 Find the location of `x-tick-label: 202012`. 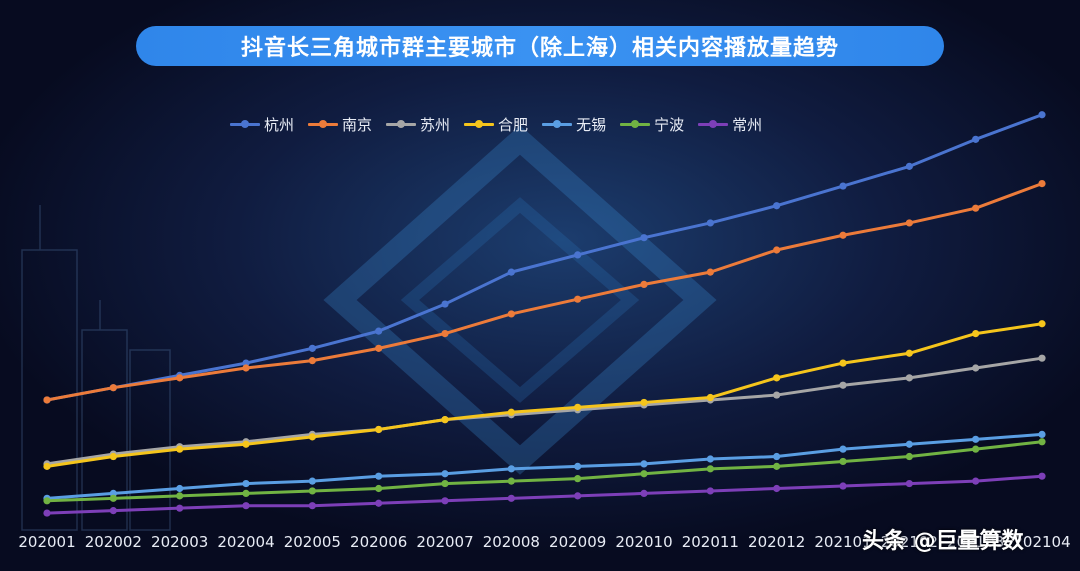

x-tick-label: 202012 is located at coordinates (776, 542).